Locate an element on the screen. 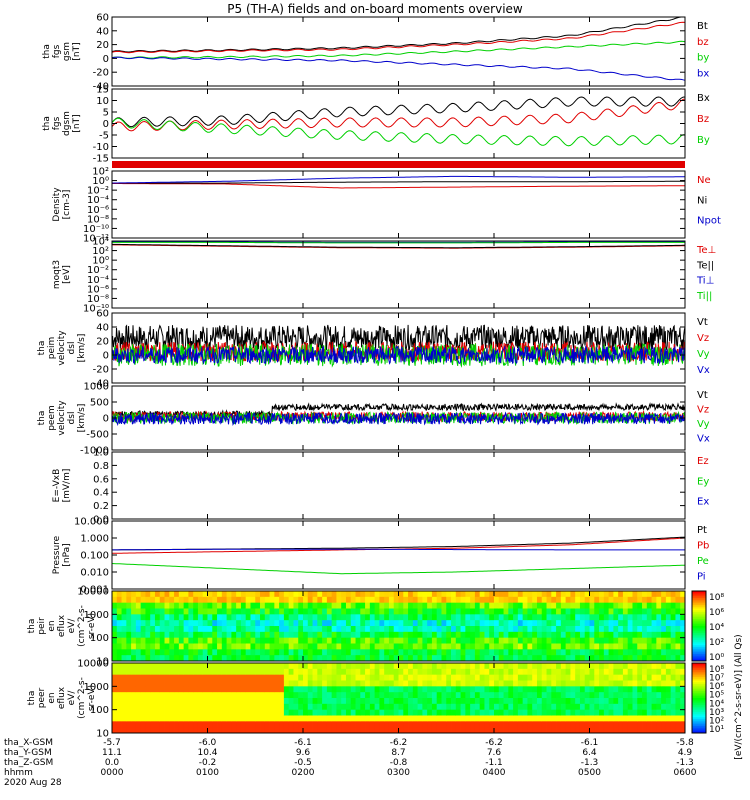  y-tick-label: -1000 is located at coordinates (94, 451).